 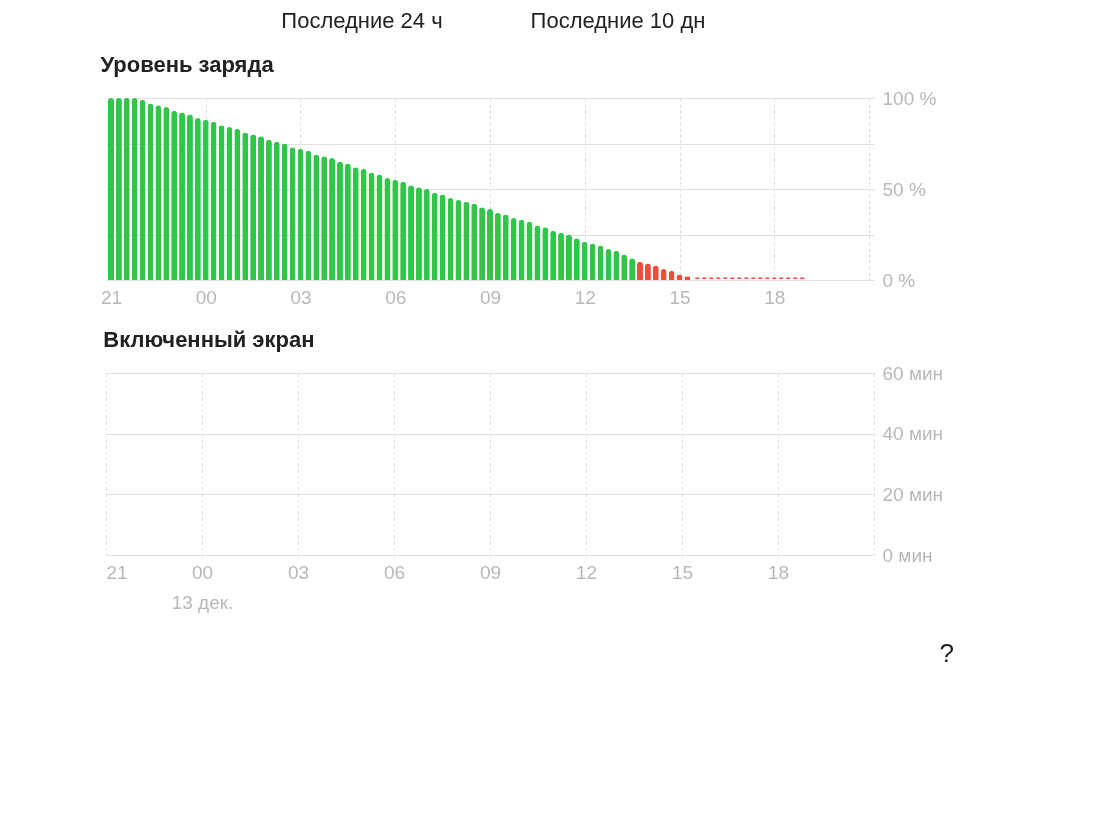 I want to click on text: Последние 10 дн, so click(x=618, y=20).